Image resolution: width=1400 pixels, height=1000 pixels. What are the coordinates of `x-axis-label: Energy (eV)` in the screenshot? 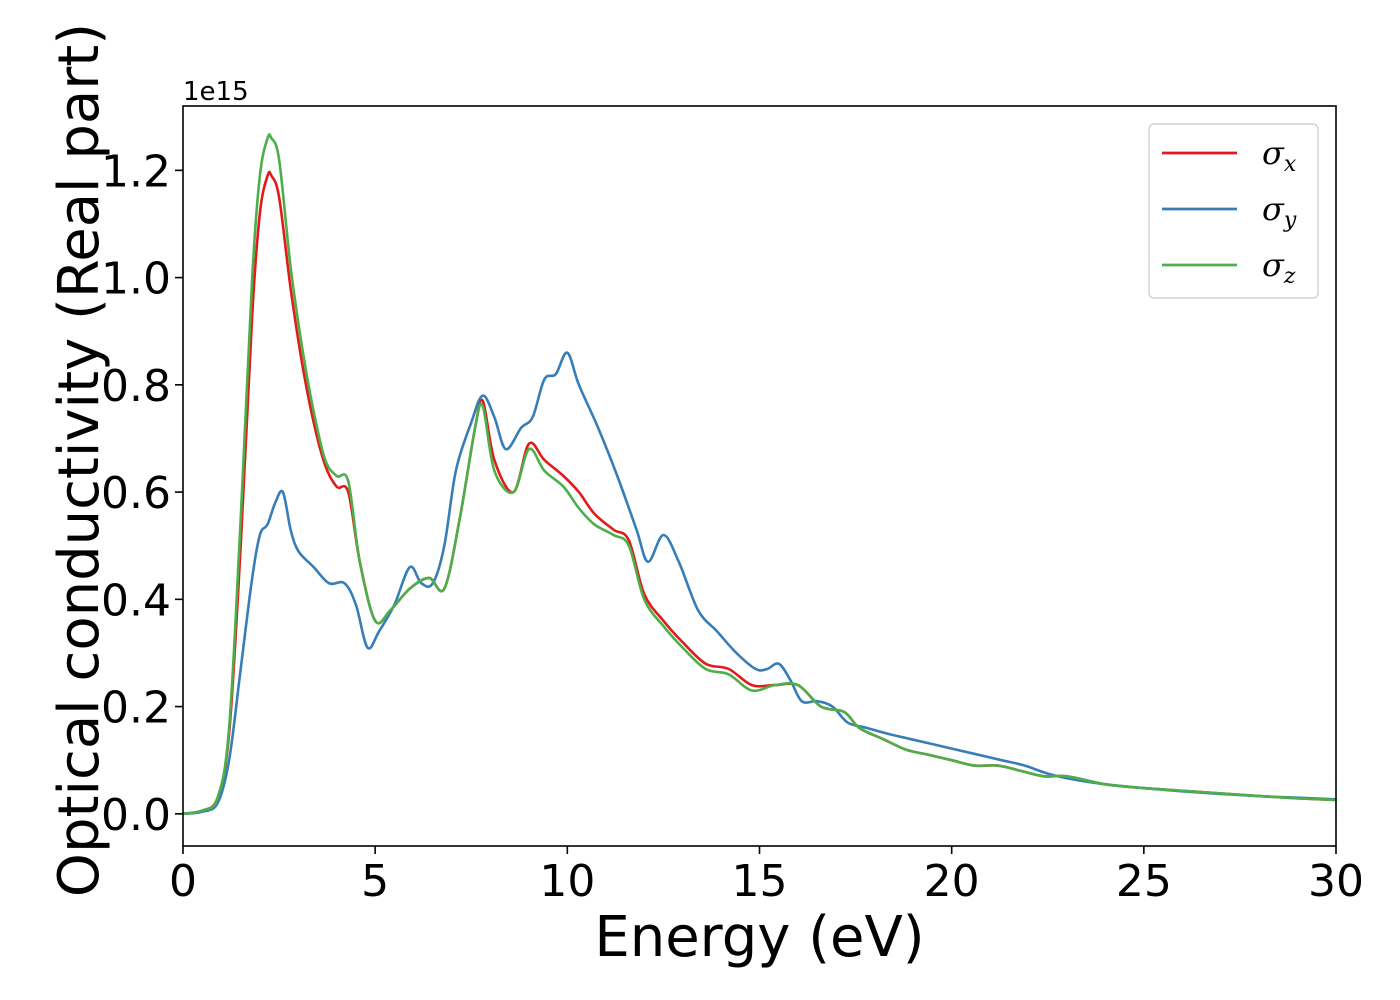 It's located at (759, 937).